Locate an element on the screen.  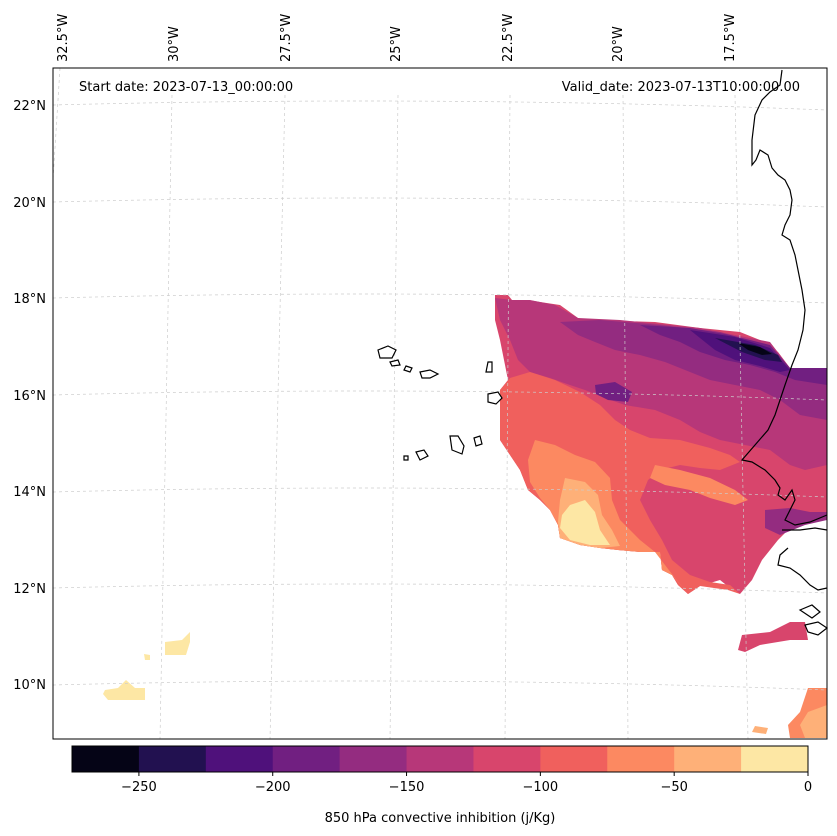
colorbar-tick-label: −50 is located at coordinates (673, 787).